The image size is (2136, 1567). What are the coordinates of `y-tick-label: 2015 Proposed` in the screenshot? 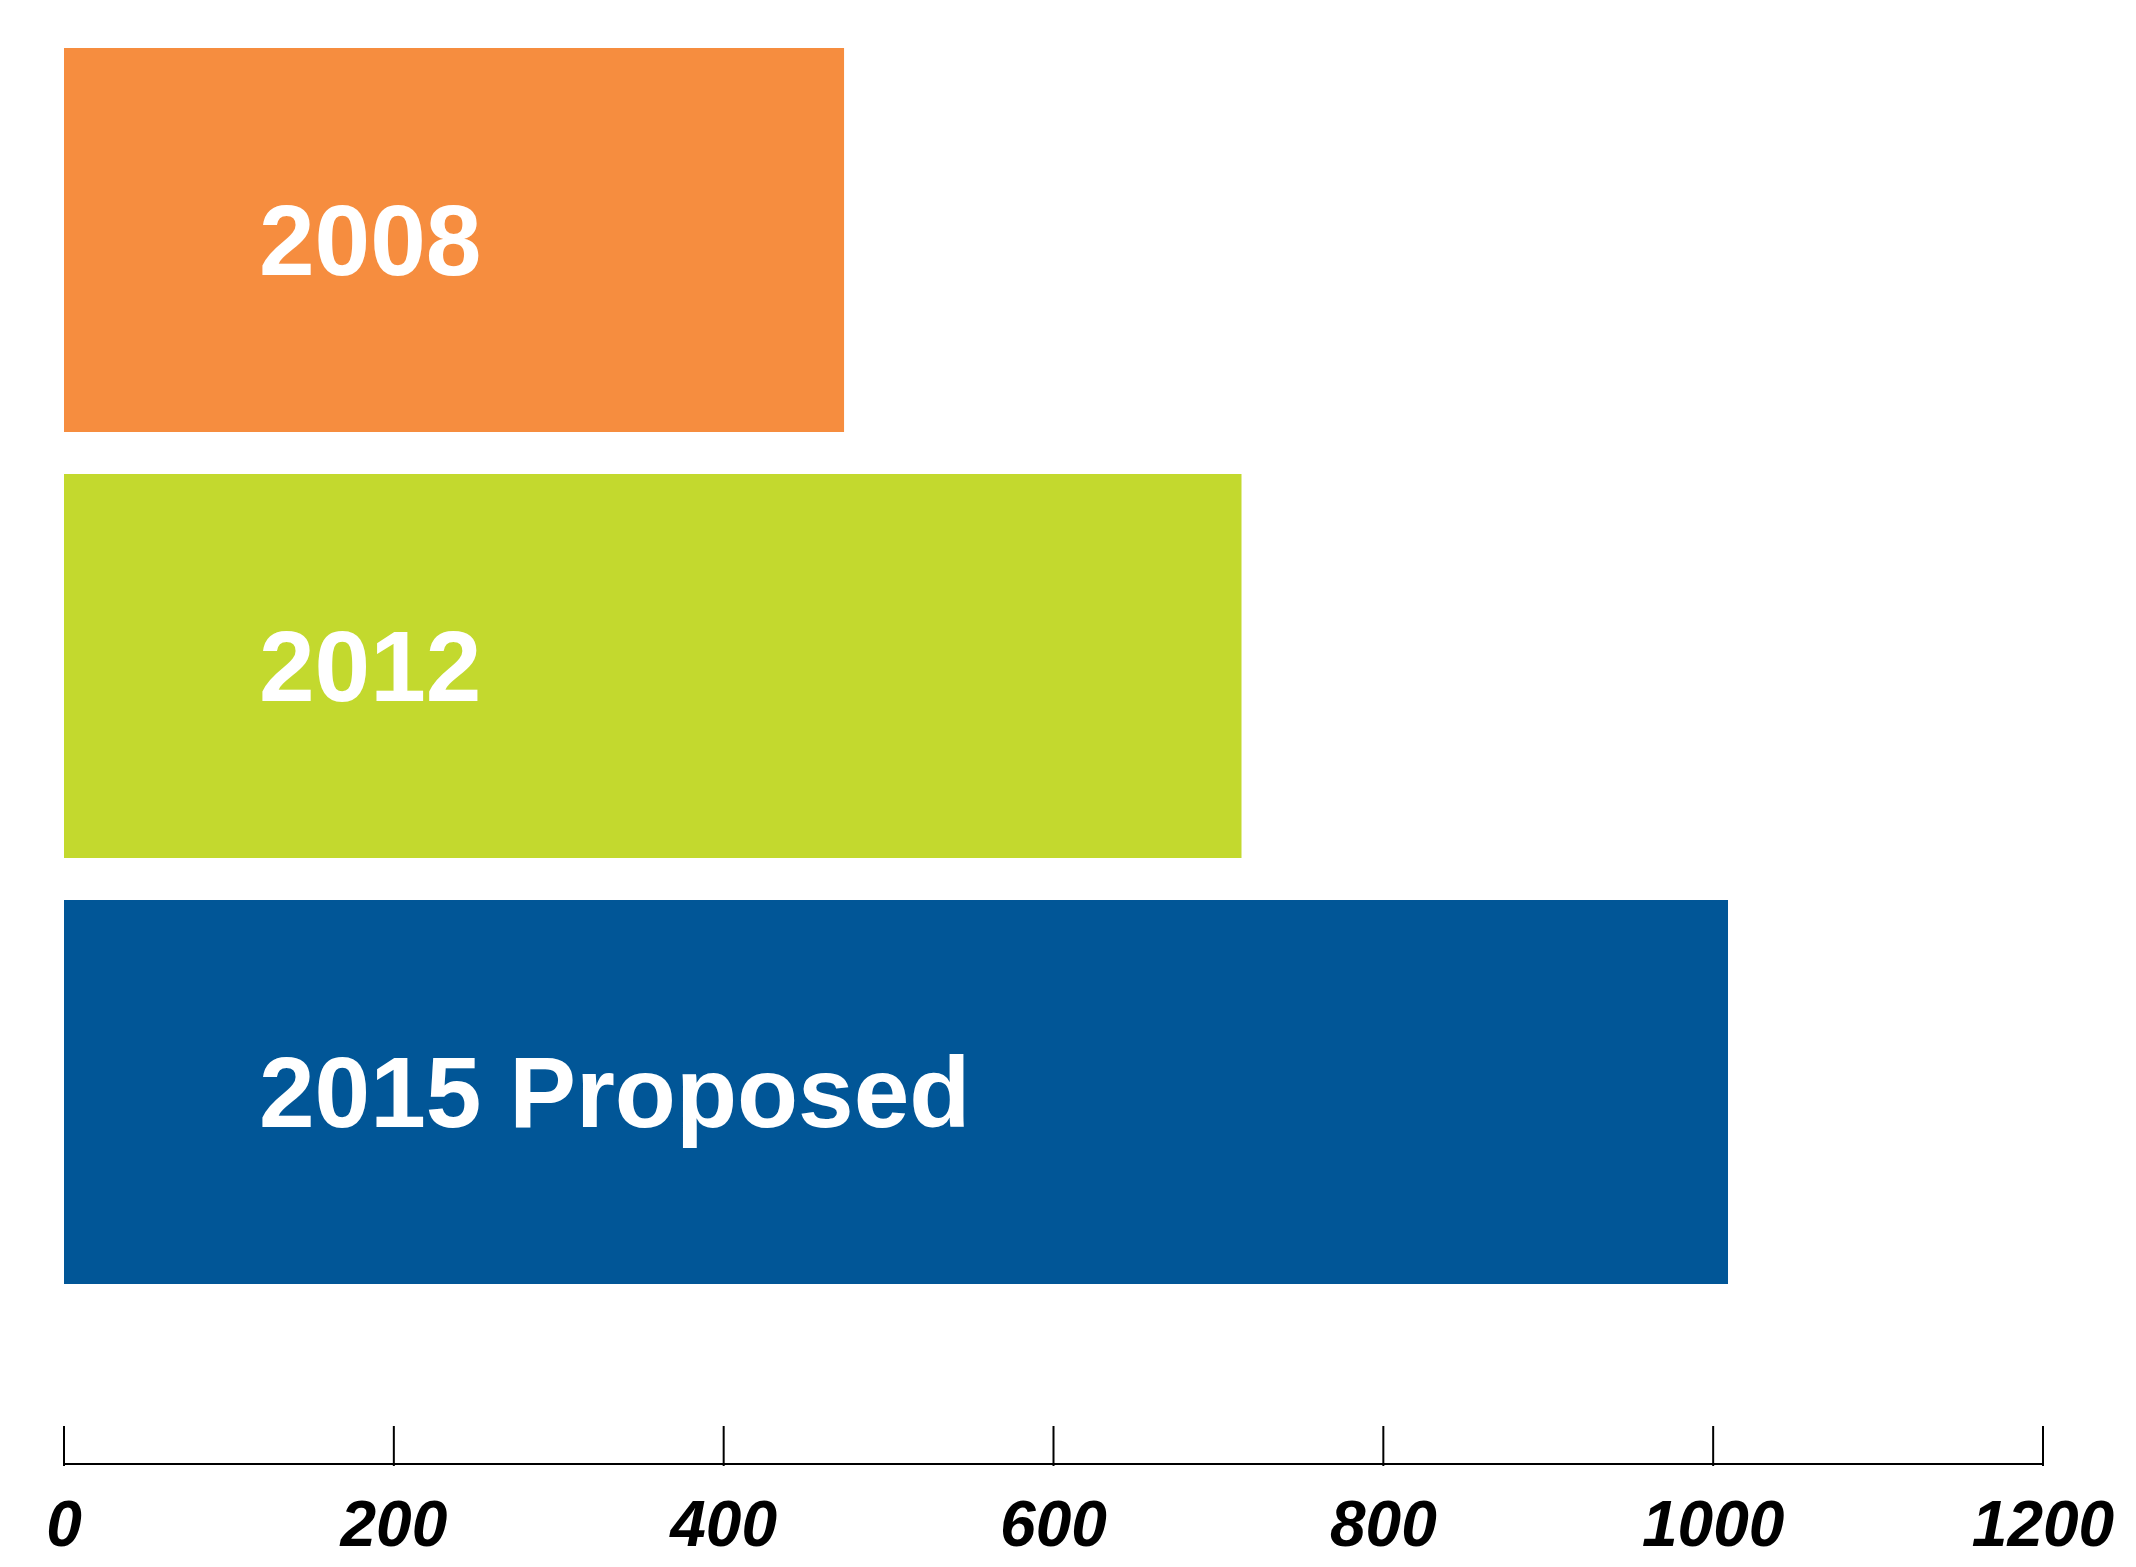 It's located at (615, 1092).